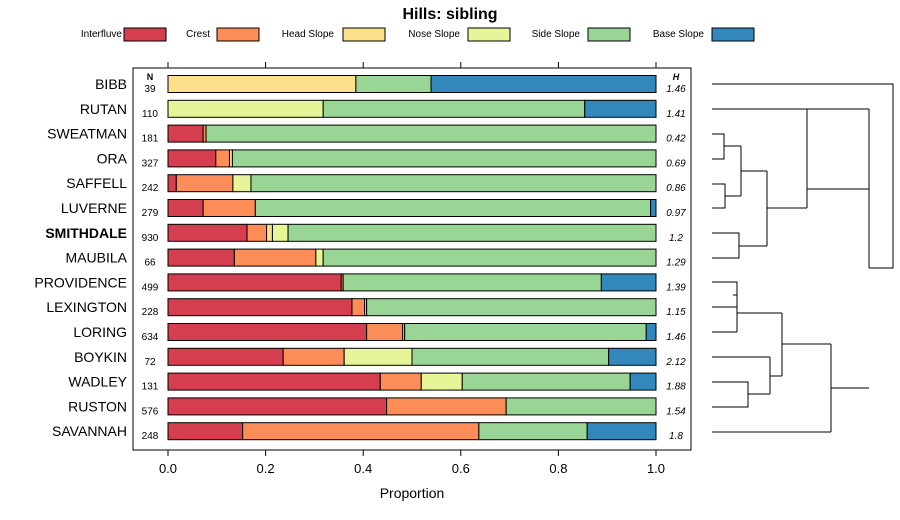 The image size is (900, 520). What do you see at coordinates (400, 381) in the screenshot?
I see `bar-segment-wadley-crest` at bounding box center [400, 381].